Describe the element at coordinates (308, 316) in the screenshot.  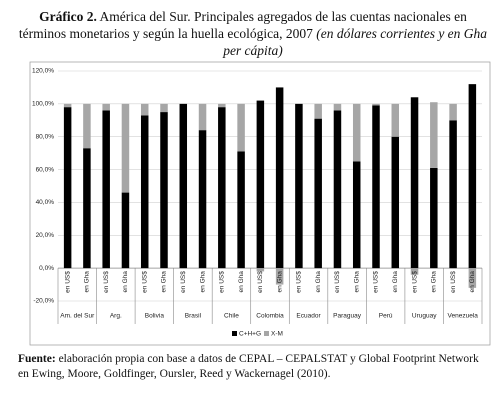
I see `group-label: Ecuador` at that location.